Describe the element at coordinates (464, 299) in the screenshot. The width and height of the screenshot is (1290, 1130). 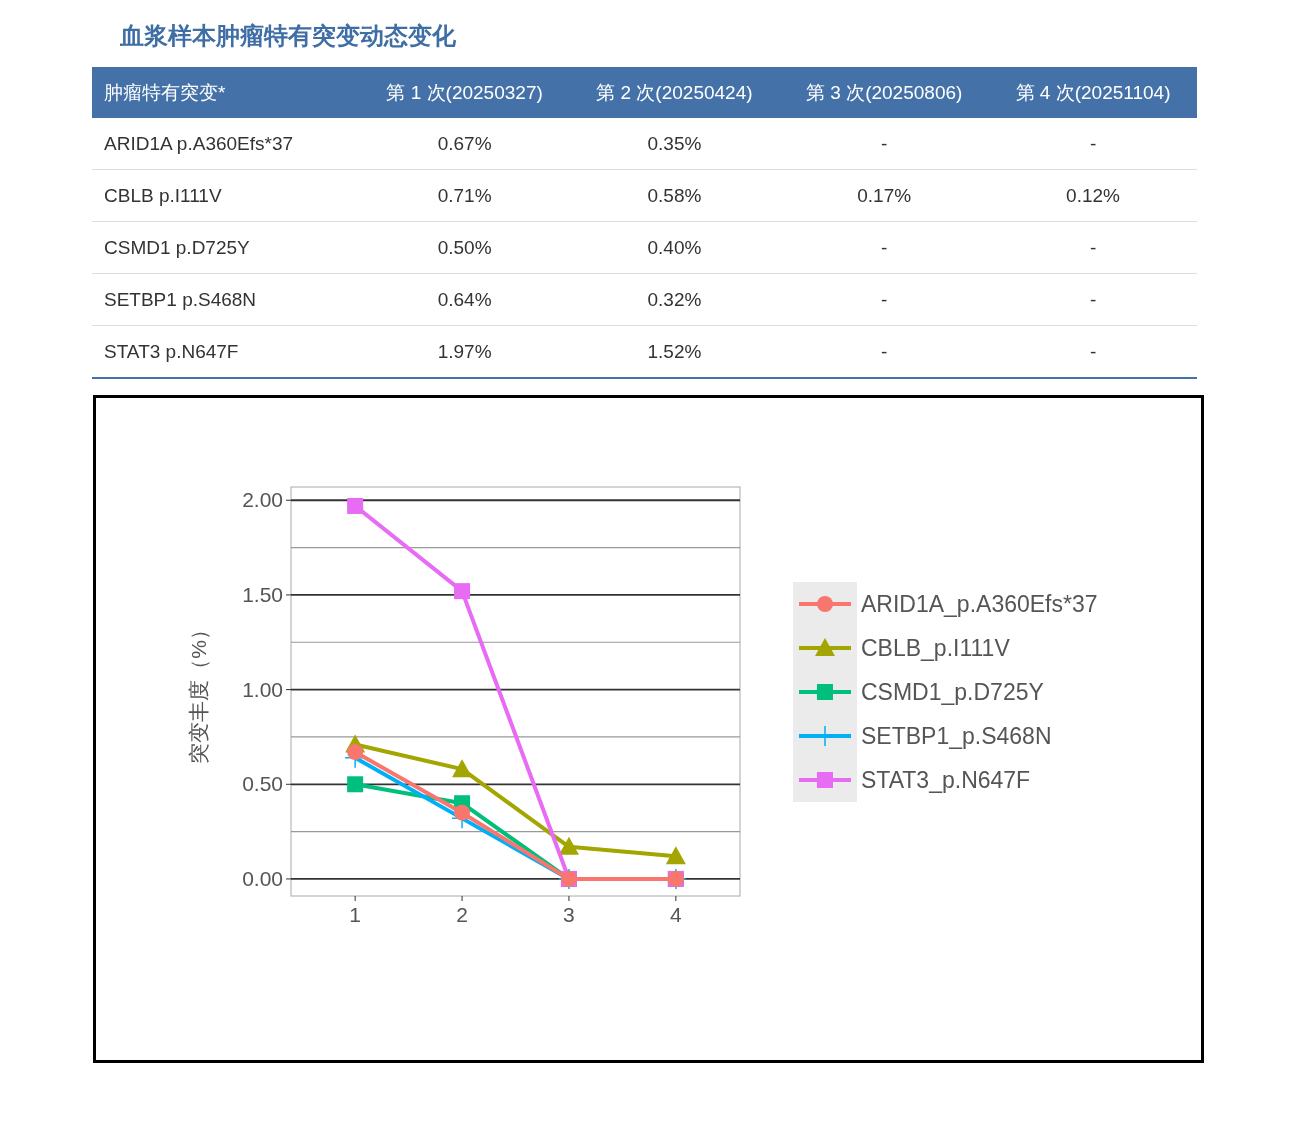
I see `text: 0.64%` at that location.